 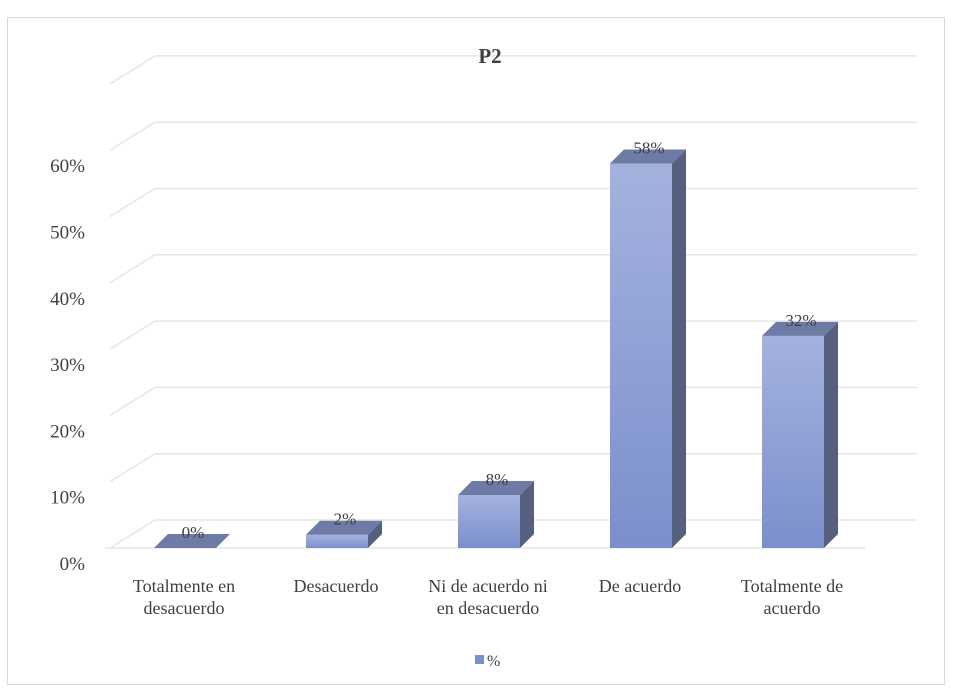 I want to click on category-label: Totalmente de acuerdo, so click(x=792, y=597).